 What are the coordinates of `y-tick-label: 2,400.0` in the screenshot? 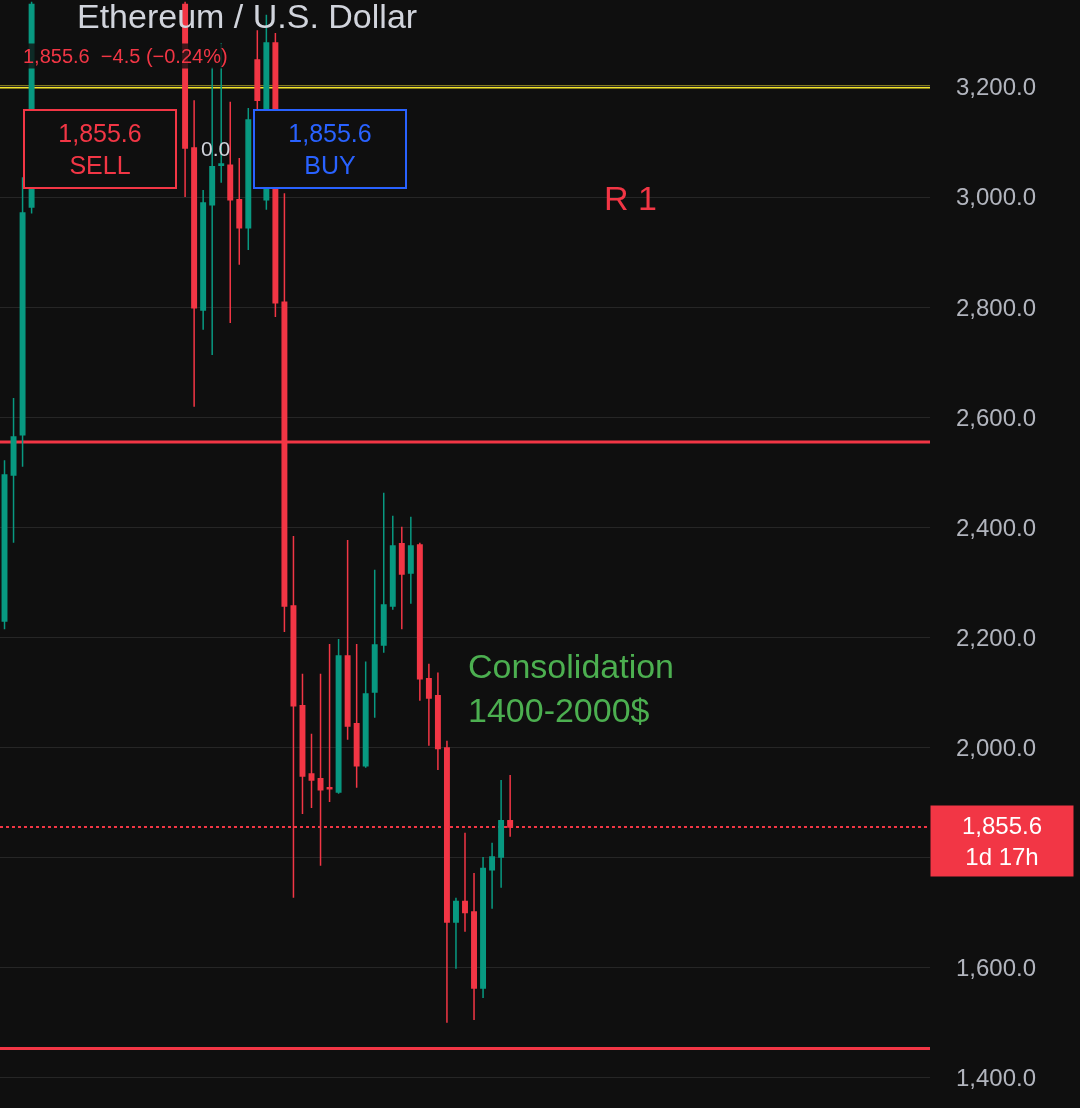 It's located at (996, 527).